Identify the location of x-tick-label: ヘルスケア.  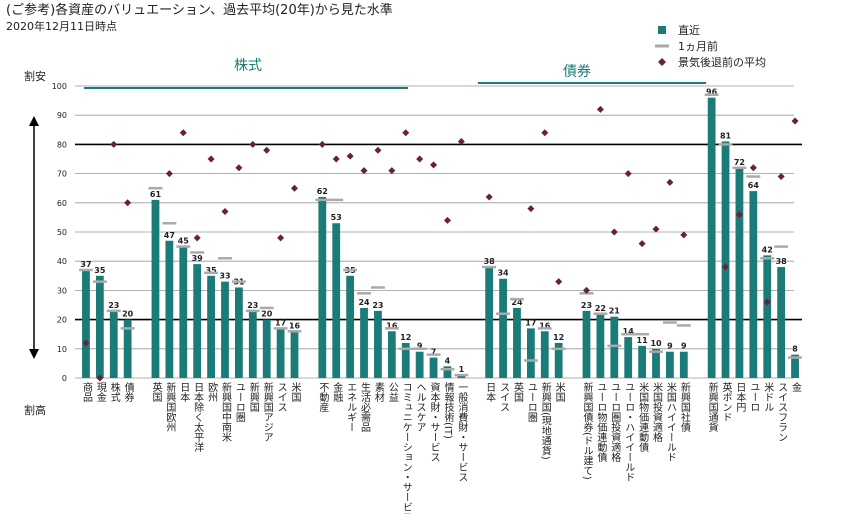
(420, 407).